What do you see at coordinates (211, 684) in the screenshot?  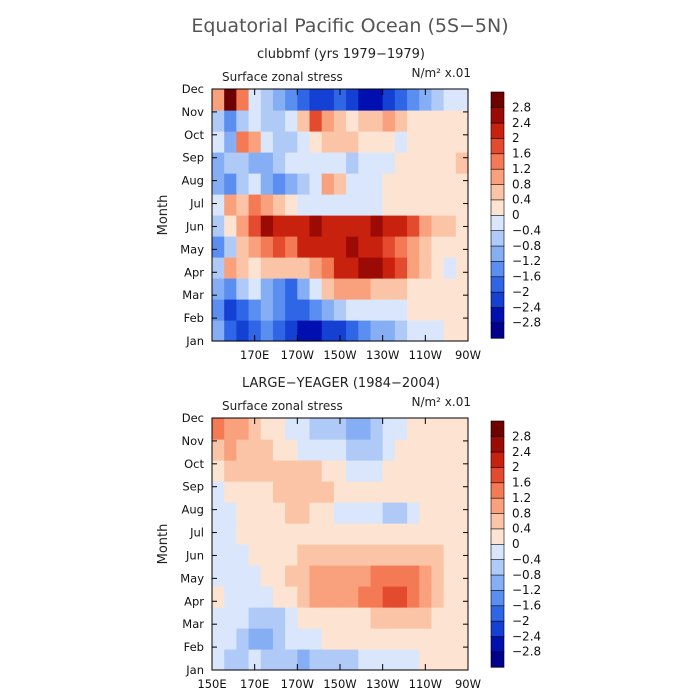 I see `x-tick-label: 150E` at bounding box center [211, 684].